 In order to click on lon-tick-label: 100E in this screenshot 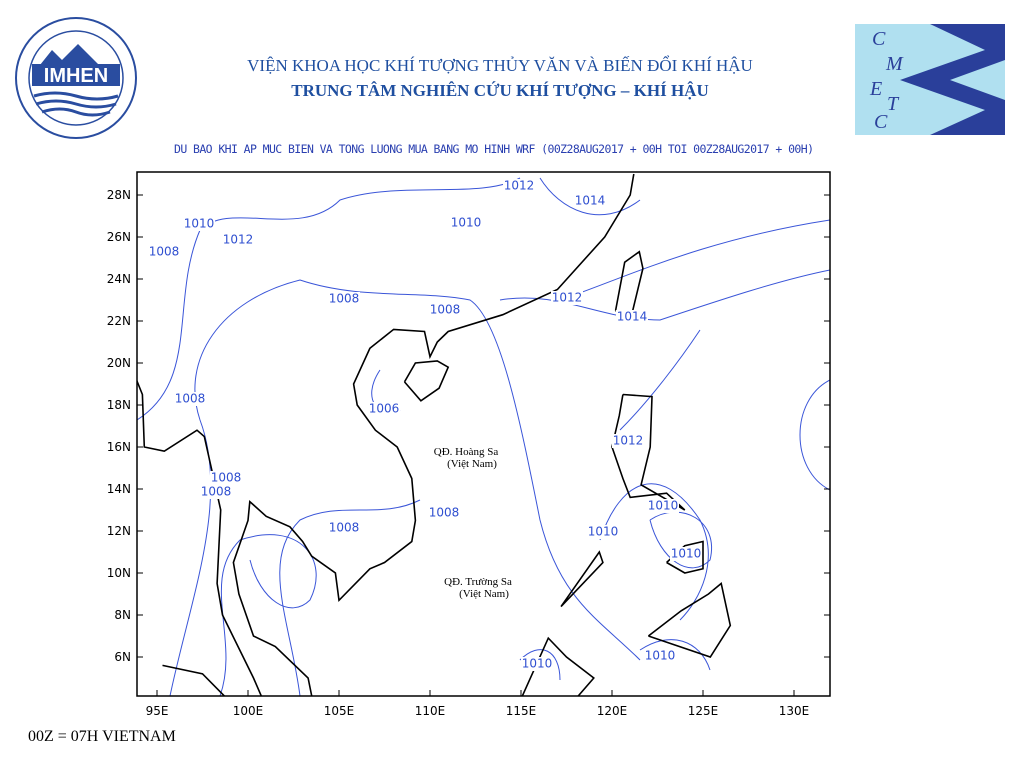, I will do `click(248, 711)`.